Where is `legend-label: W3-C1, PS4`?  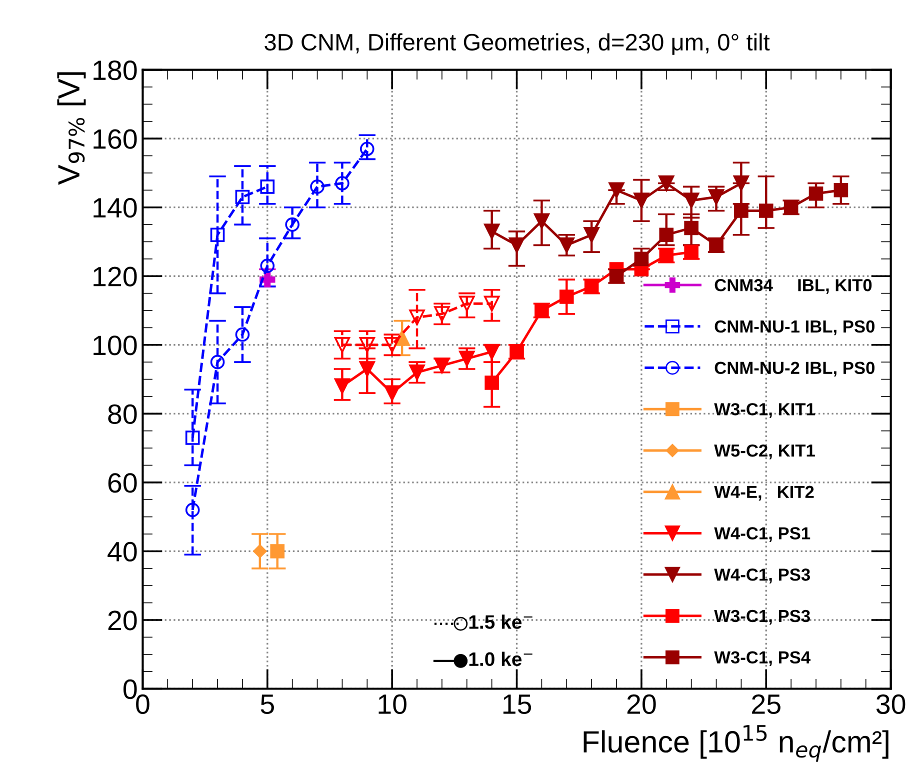 legend-label: W3-C1, PS4 is located at coordinates (762, 658).